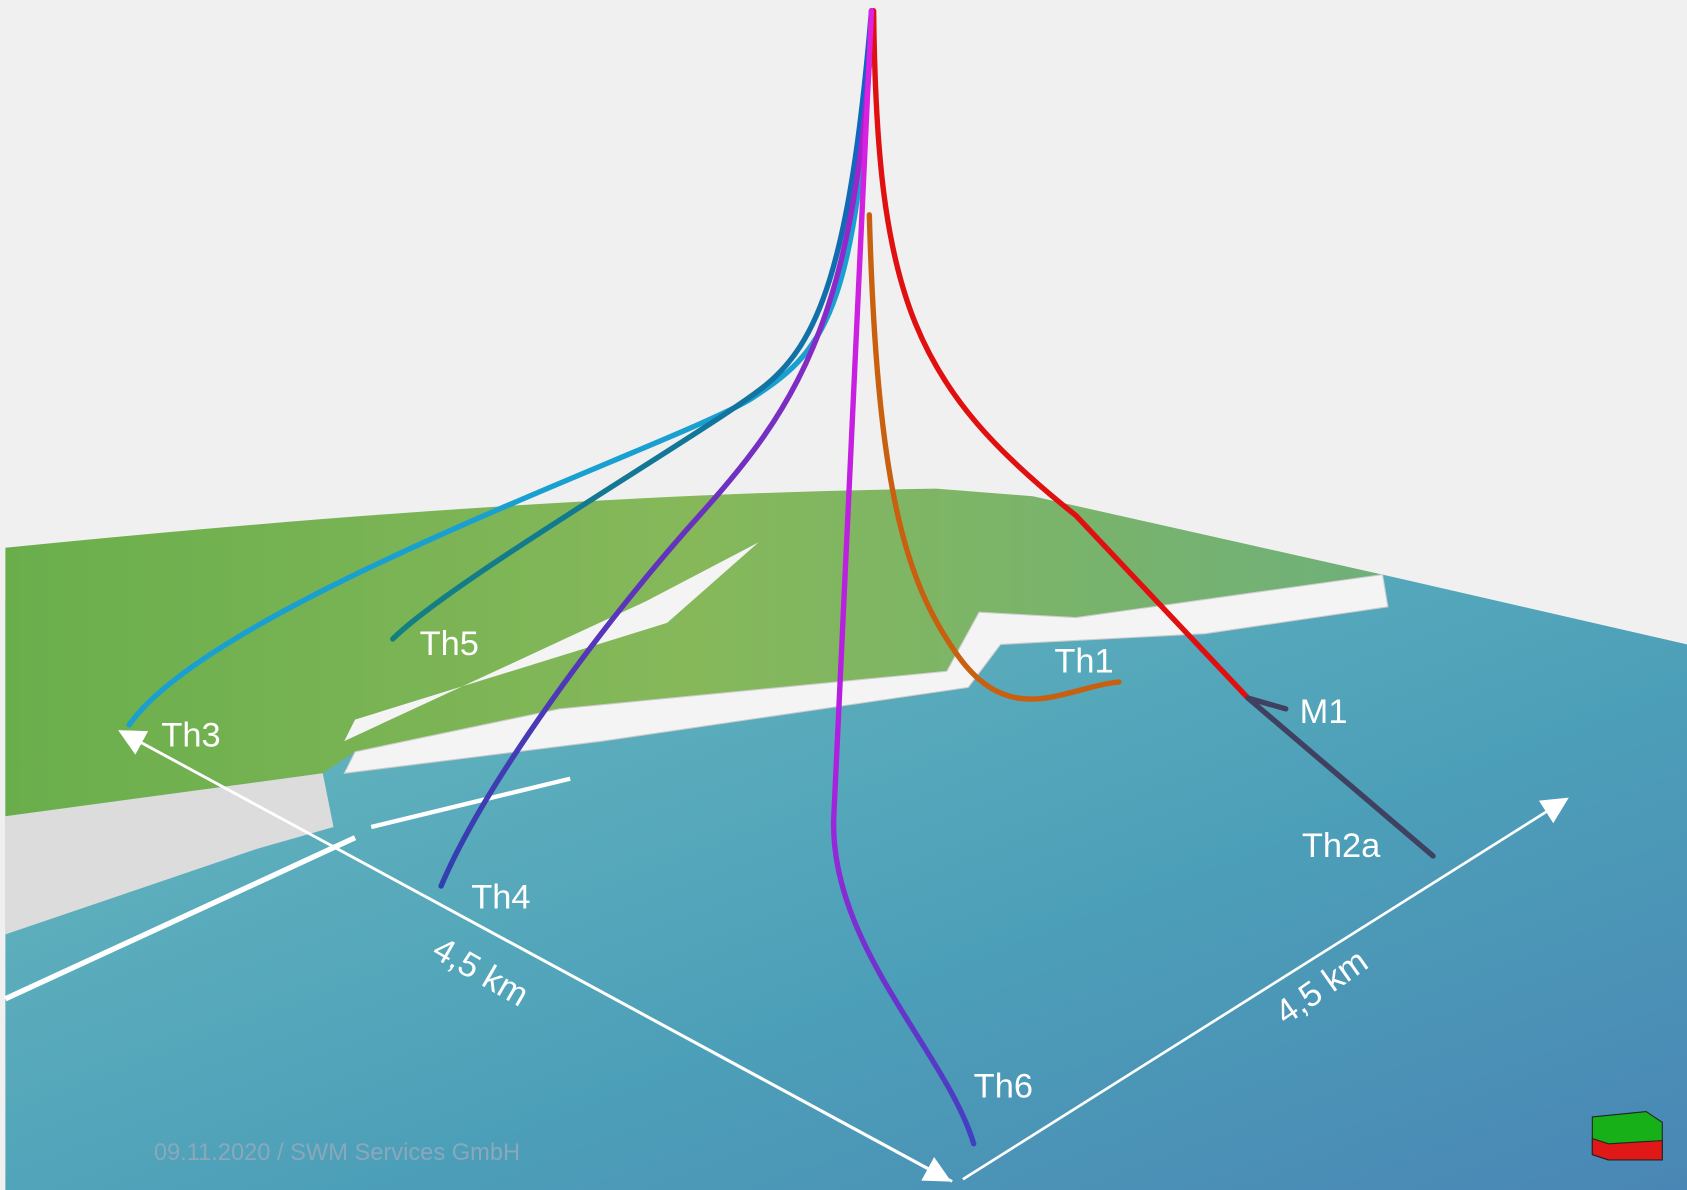  What do you see at coordinates (500, 898) in the screenshot?
I see `well-label: Th4` at bounding box center [500, 898].